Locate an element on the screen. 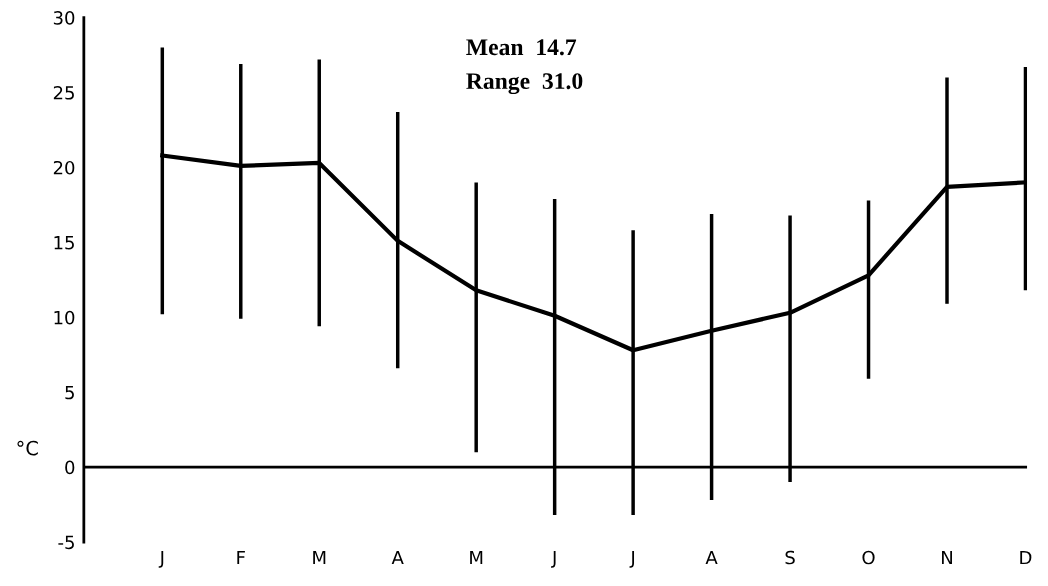  y-tick-label: 0 is located at coordinates (70, 467).